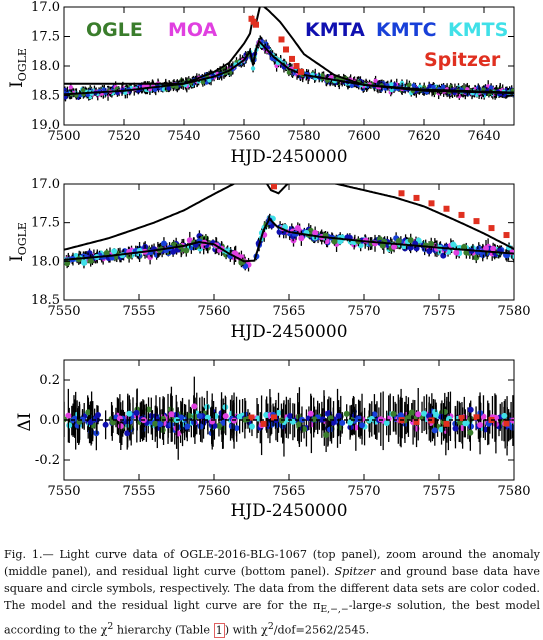 This screenshot has height=640, width=543. Describe the element at coordinates (114, 251) in the screenshot. I see `data-point-kmts` at that location.